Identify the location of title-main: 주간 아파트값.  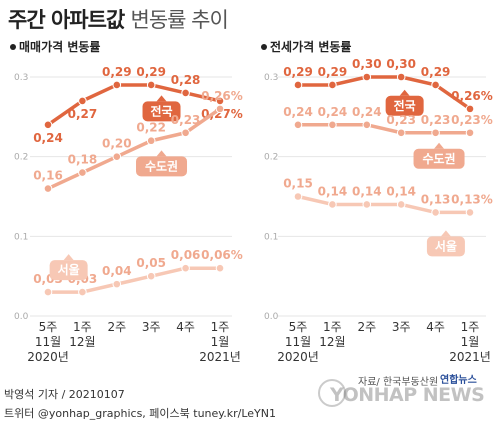
(66, 20).